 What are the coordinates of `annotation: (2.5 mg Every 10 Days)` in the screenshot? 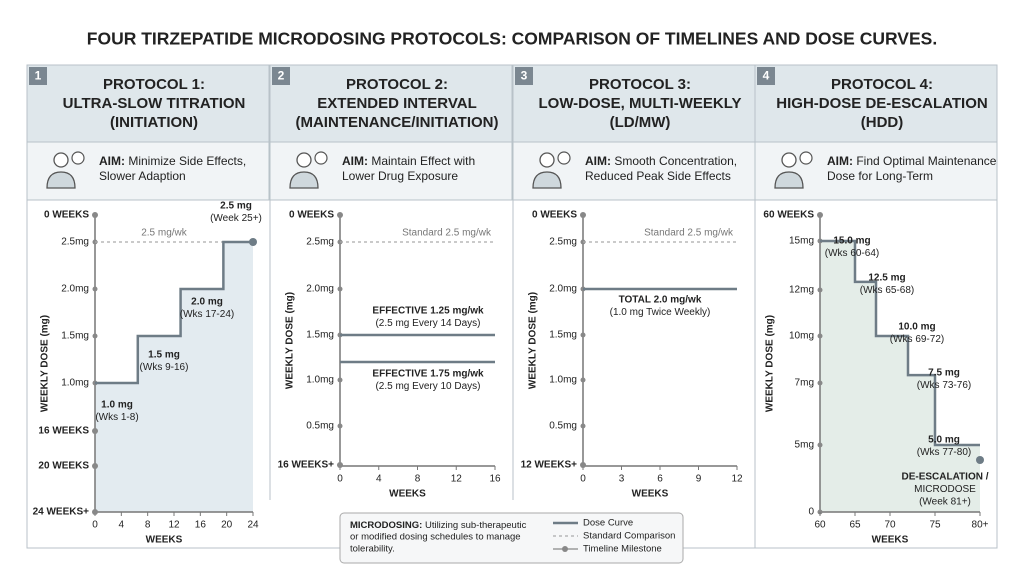 It's located at (427, 386).